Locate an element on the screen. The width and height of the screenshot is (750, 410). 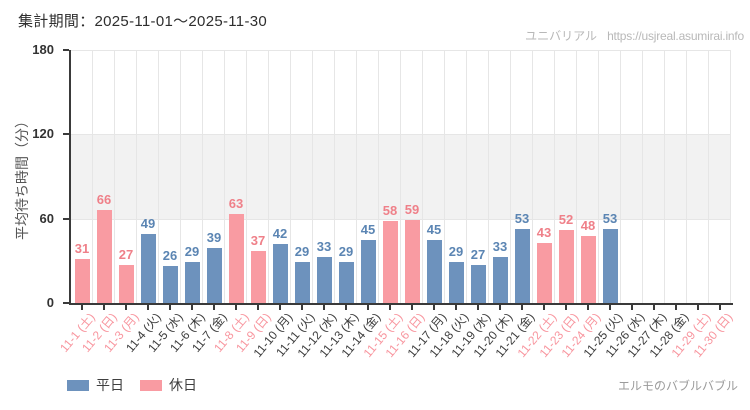
bar-value-label: 33 is located at coordinates (500, 246).